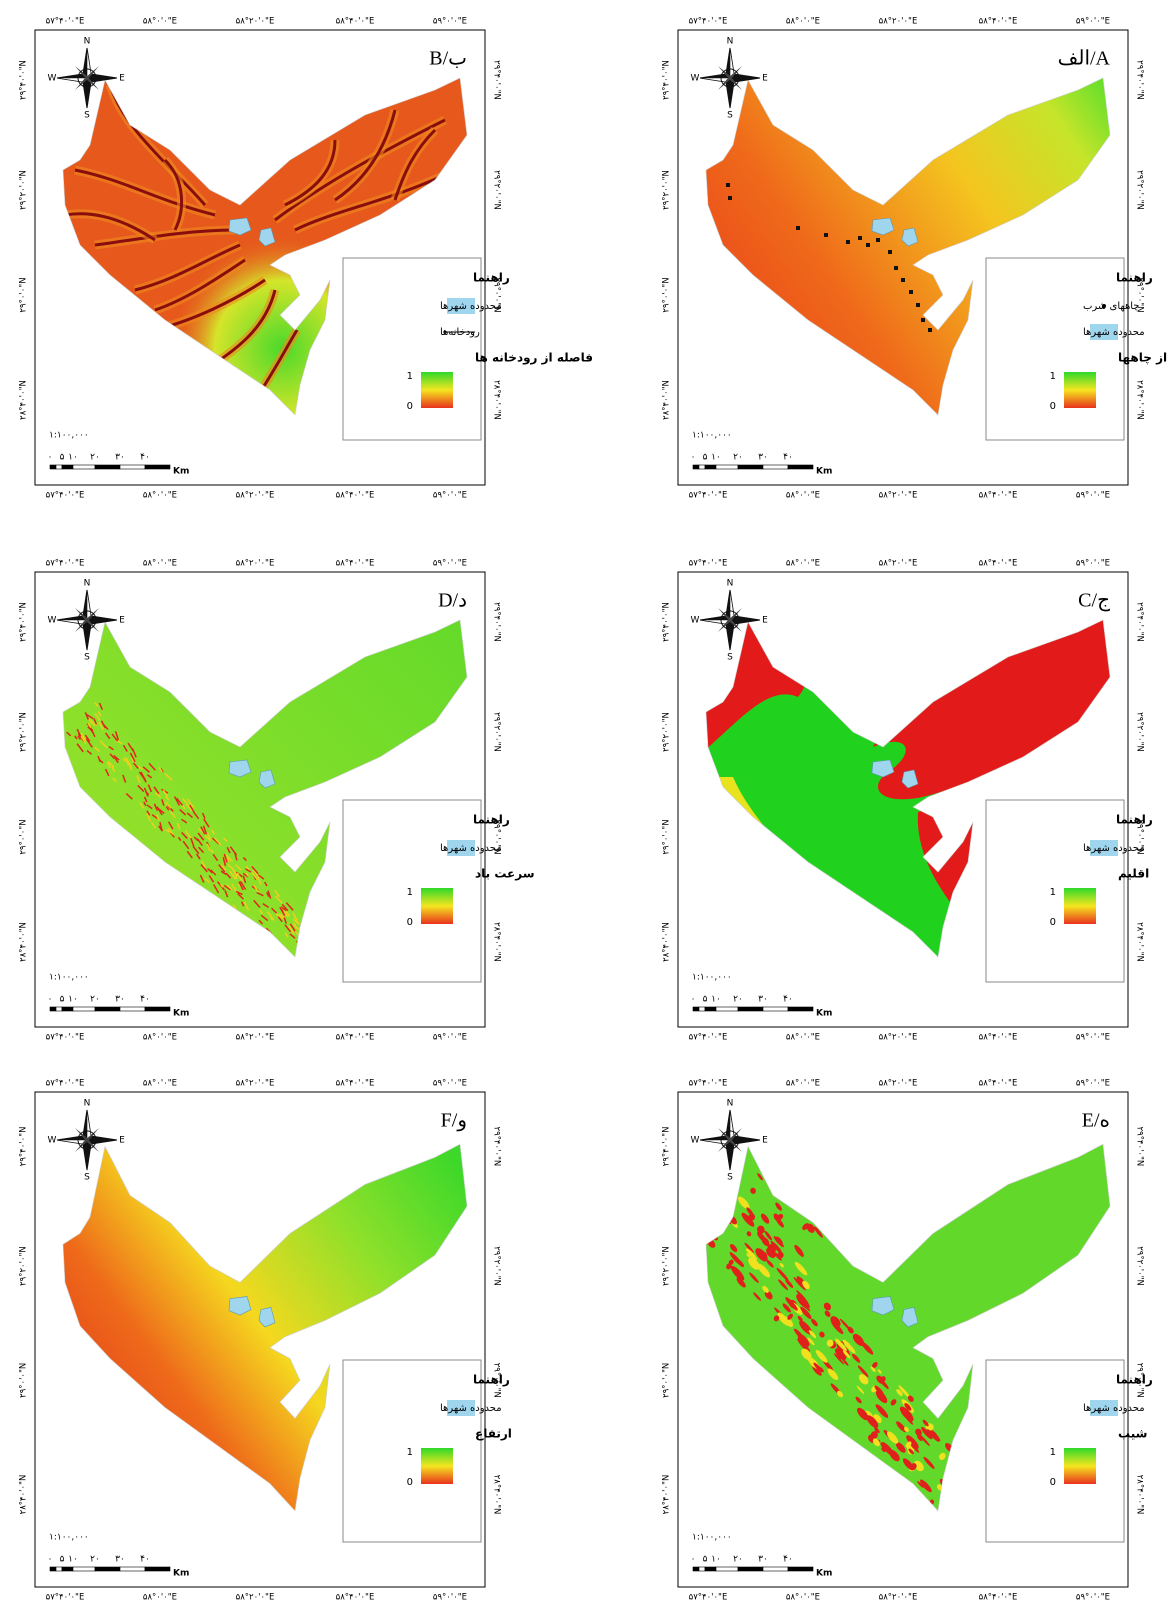 Image resolution: width=1169 pixels, height=1609 pixels. Describe the element at coordinates (705, 458) in the screenshot. I see `scale-tick-label: ۵` at that location.